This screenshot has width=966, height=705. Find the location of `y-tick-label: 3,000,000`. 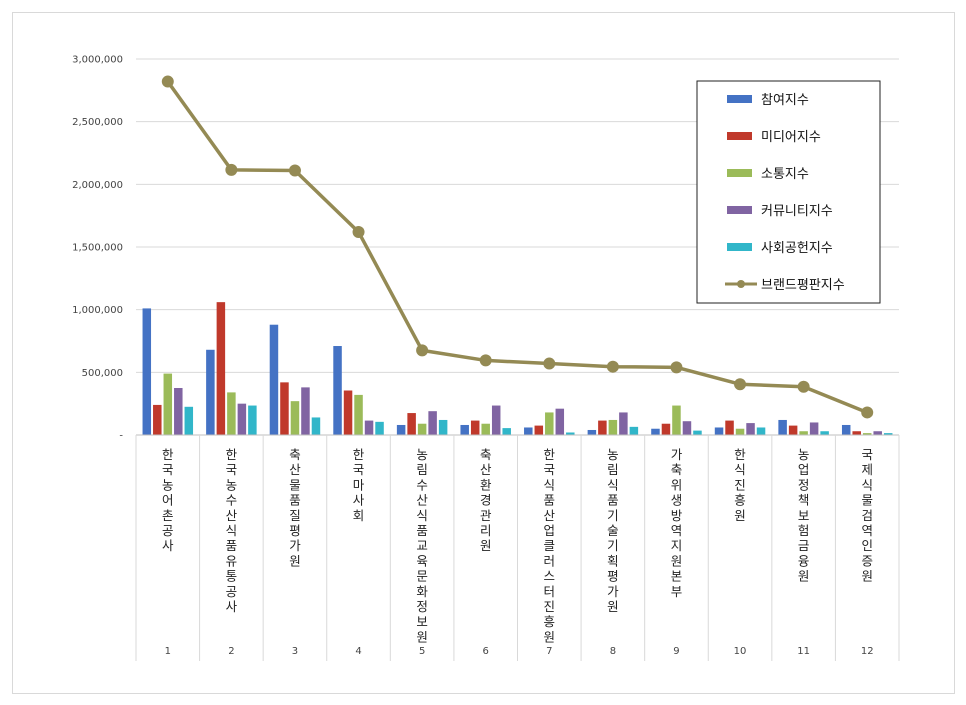

y-tick-label: 3,000,000 is located at coordinates (97, 60).